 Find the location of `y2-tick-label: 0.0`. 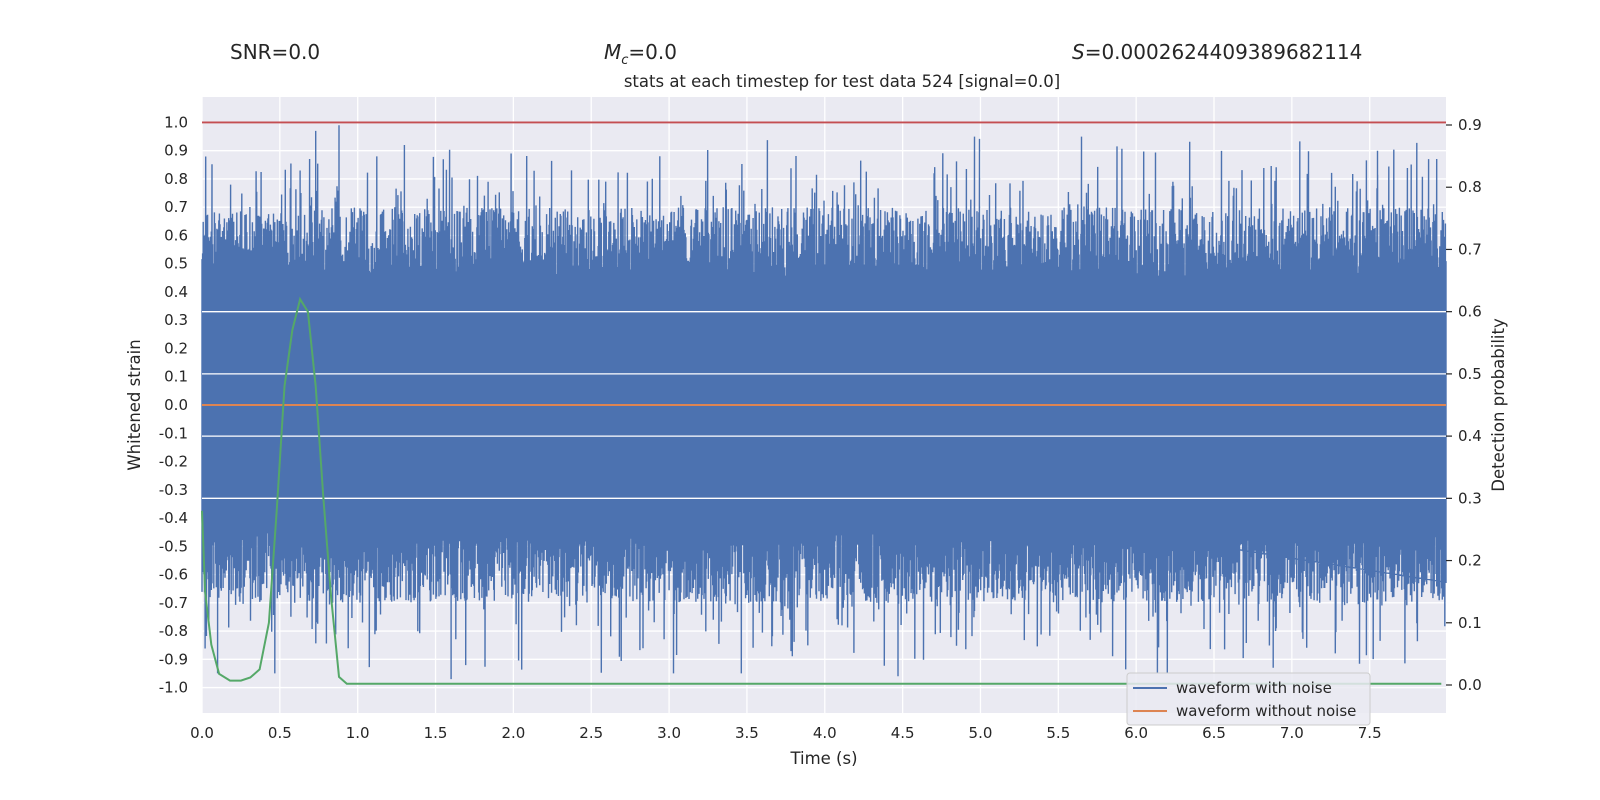

y2-tick-label: 0.0 is located at coordinates (1470, 685).